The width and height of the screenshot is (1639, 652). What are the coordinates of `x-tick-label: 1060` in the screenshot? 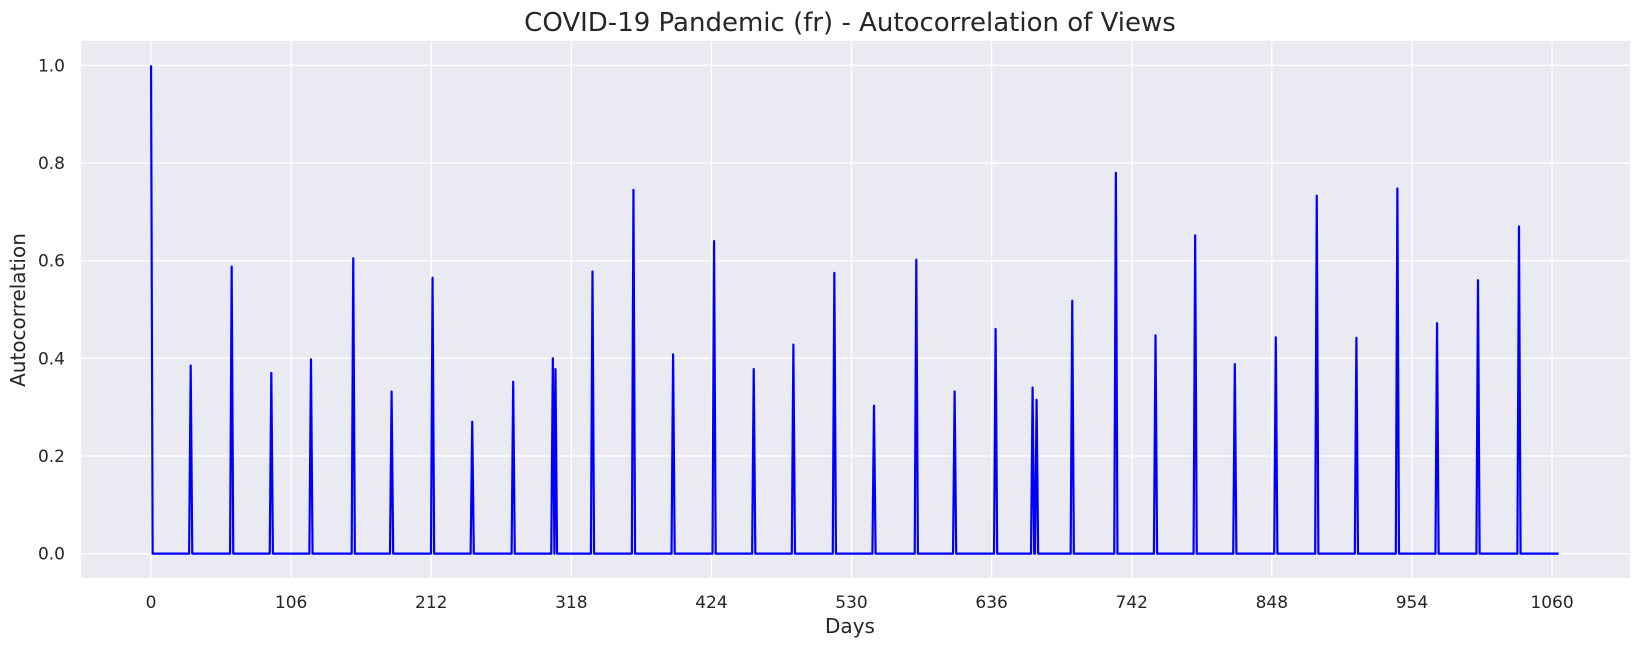 It's located at (1551, 603).